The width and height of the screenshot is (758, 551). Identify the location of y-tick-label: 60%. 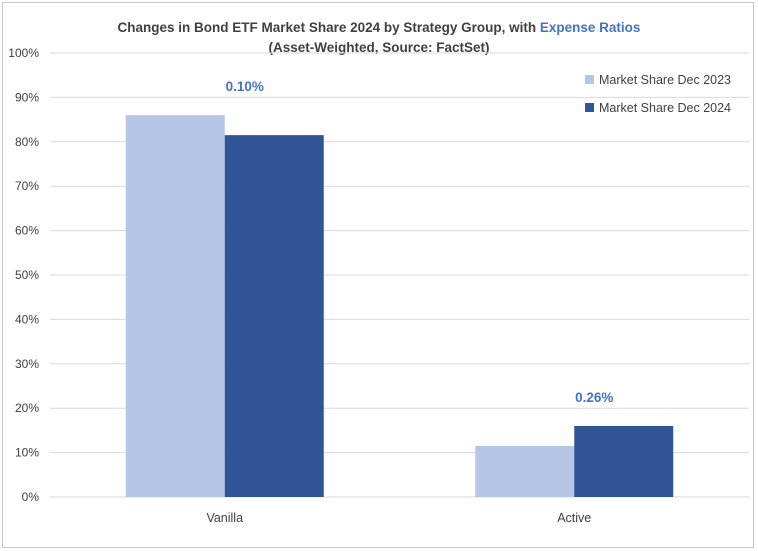
(27, 231).